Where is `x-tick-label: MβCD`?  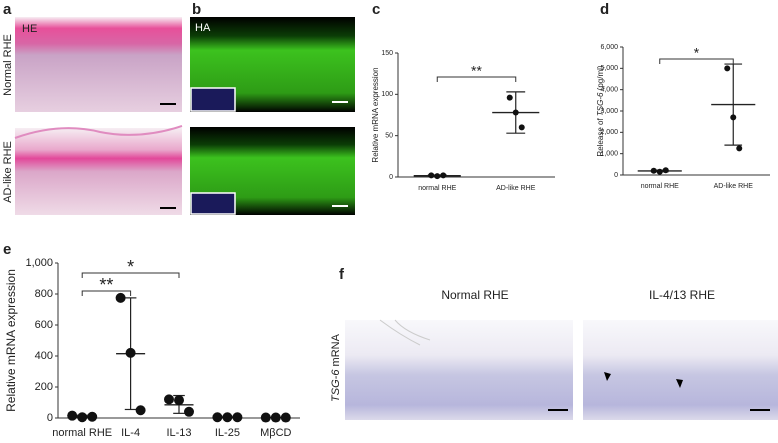
x-tick-label: MβCD is located at coordinates (275, 433).